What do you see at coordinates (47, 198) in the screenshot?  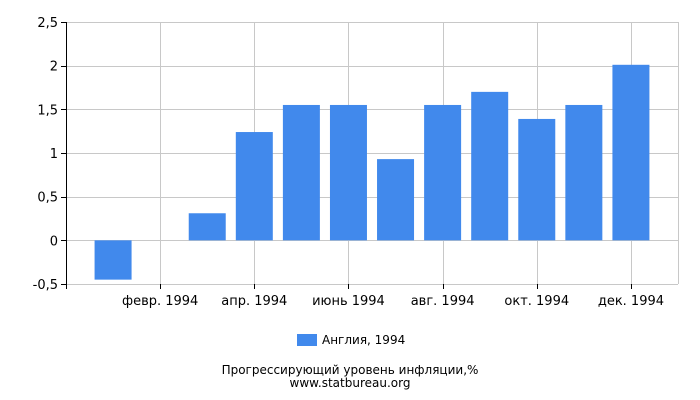 I see `y-tick-label: 0,5` at bounding box center [47, 198].